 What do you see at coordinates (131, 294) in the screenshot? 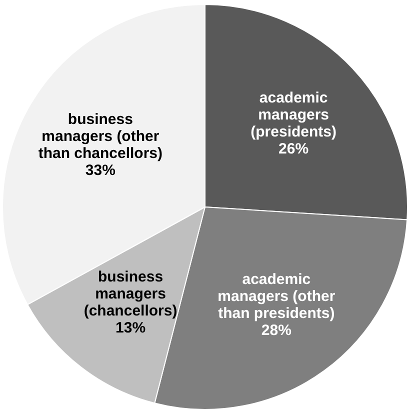
I see `slice-label: business managers (chancellors)` at bounding box center [131, 294].